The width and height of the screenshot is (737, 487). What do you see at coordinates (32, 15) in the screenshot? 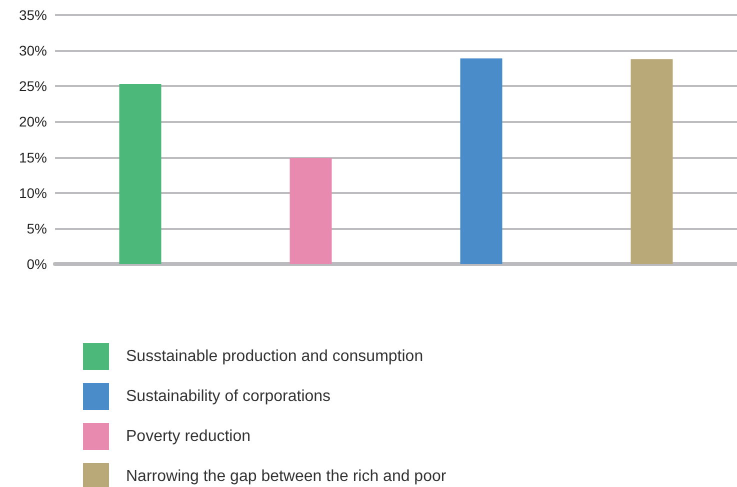
I see `y-tick-label: 35%` at bounding box center [32, 15].